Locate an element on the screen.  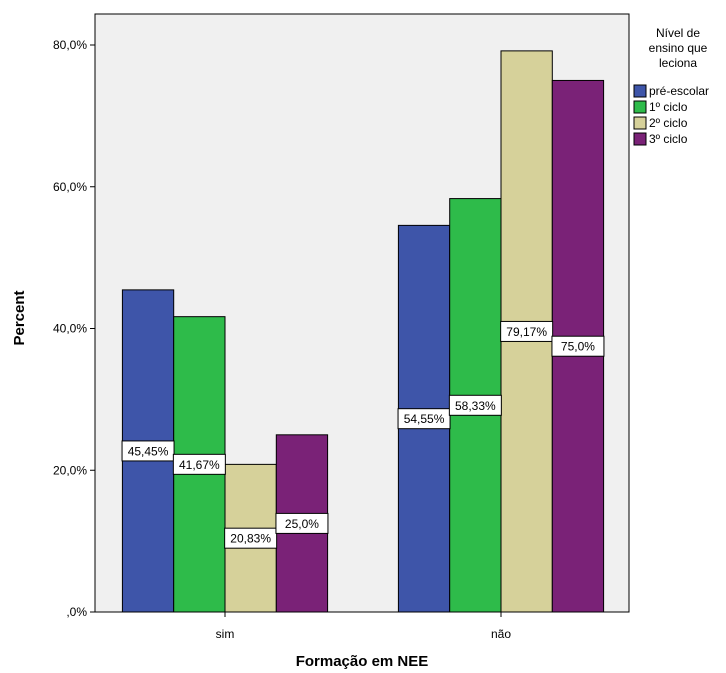
legend-title: ensino que is located at coordinates (678, 48).